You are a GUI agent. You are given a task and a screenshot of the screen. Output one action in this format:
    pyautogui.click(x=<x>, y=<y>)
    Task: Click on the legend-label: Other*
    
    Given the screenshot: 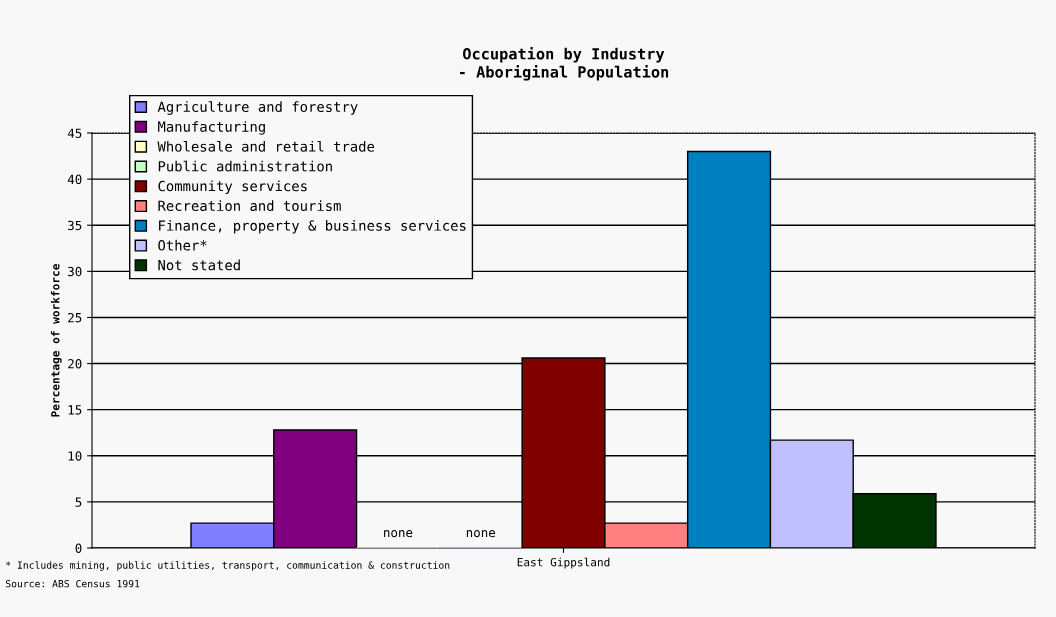 What is the action you would take?
    pyautogui.click(x=182, y=245)
    